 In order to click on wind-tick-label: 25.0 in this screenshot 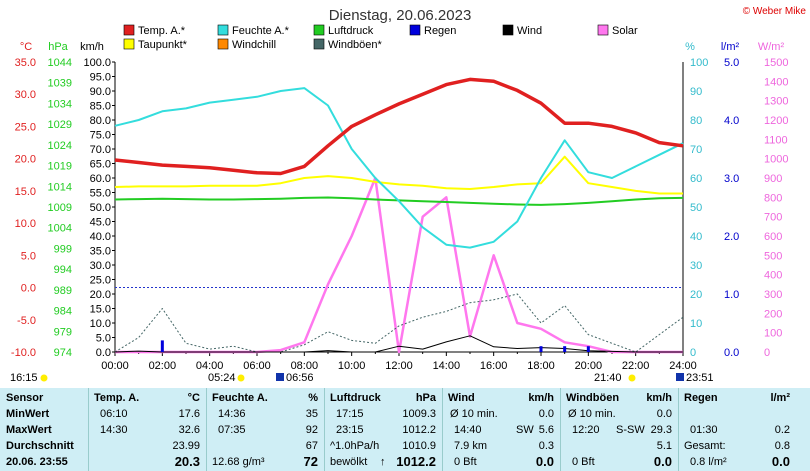, I will do `click(100, 281)`.